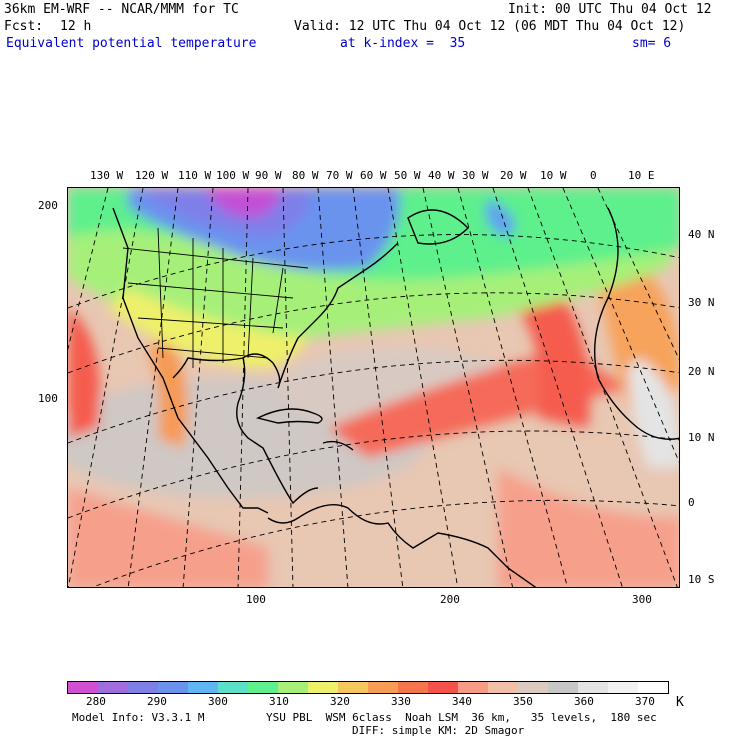  Describe the element at coordinates (438, 730) in the screenshot. I see `physics-line-2: DIFF: simple KM: 2D Smagor` at that location.